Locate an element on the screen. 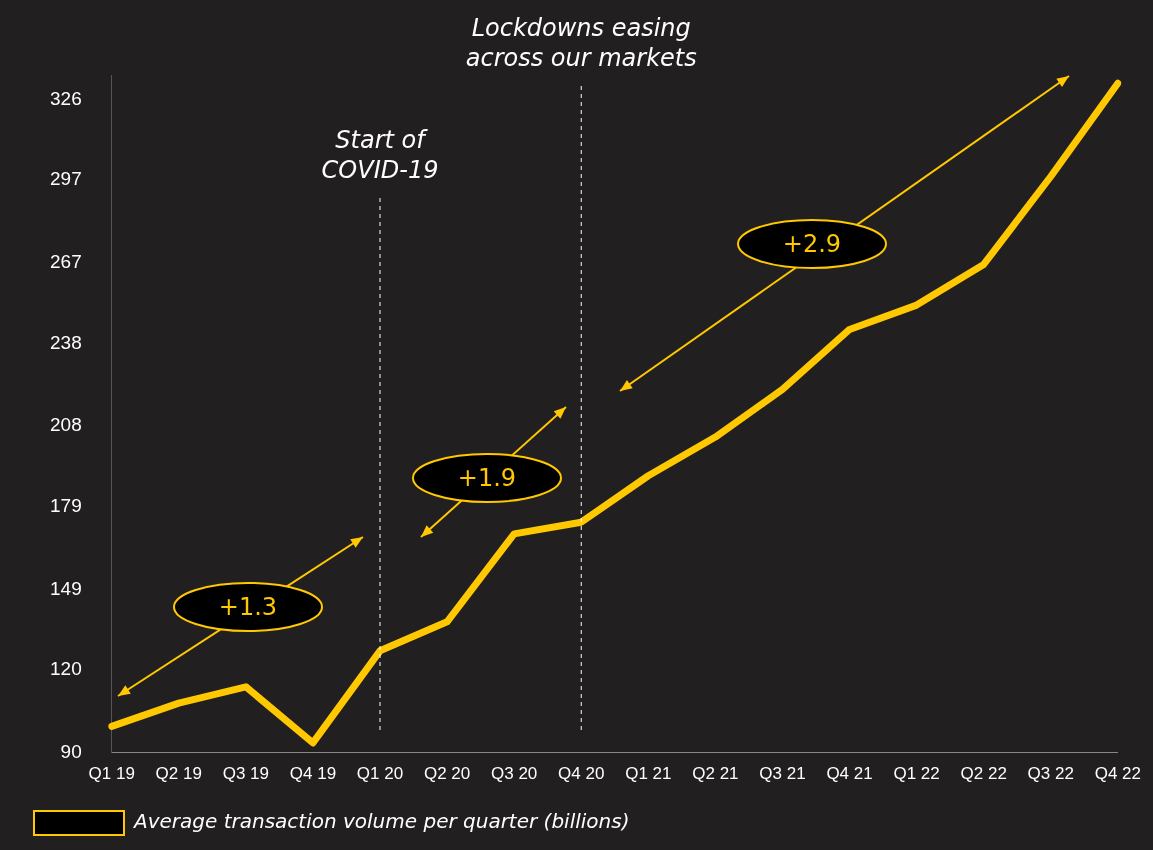  oval-badge: +1.3 is located at coordinates (248, 607).